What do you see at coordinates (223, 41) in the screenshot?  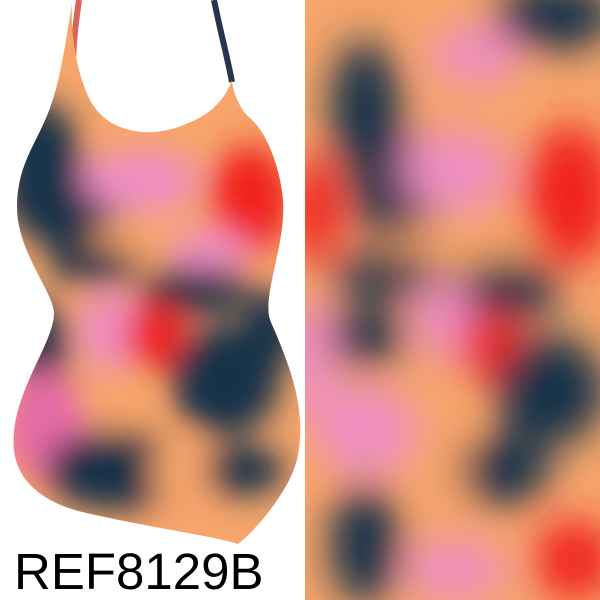 I see `right-strap` at bounding box center [223, 41].